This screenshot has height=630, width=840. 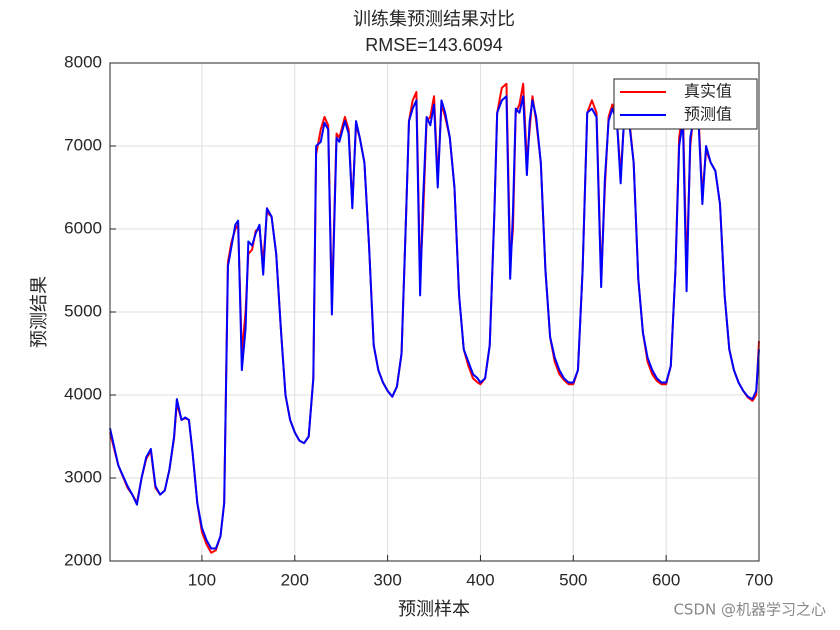 What do you see at coordinates (573, 579) in the screenshot?
I see `x-tick-label: 500` at bounding box center [573, 579].